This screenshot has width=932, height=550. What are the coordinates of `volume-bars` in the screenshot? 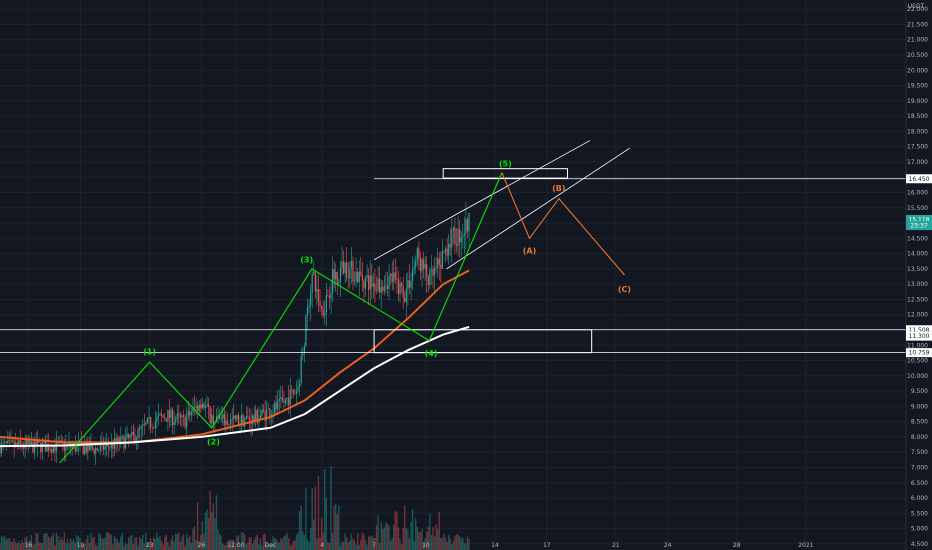 It's located at (235, 508).